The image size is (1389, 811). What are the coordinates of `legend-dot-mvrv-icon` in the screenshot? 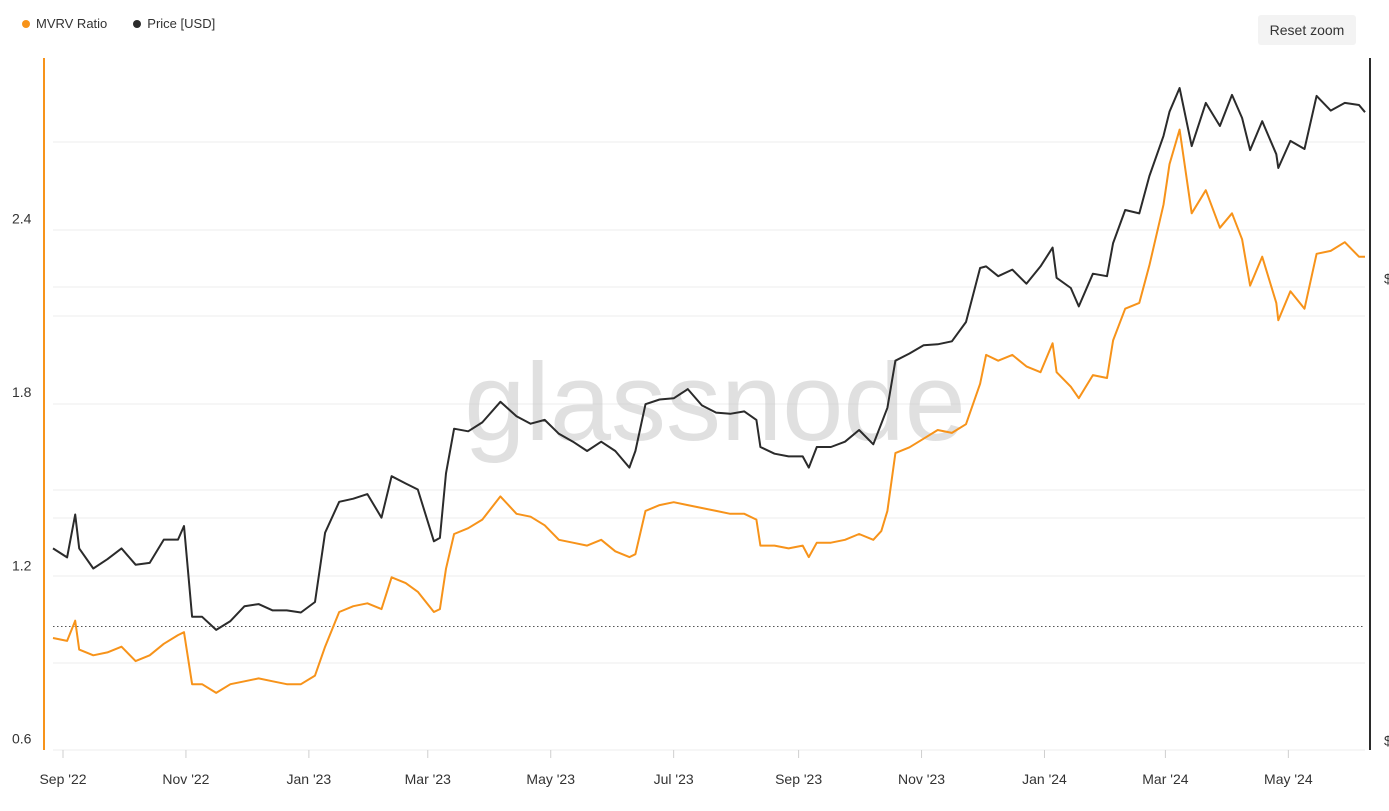 It's located at (26, 23).